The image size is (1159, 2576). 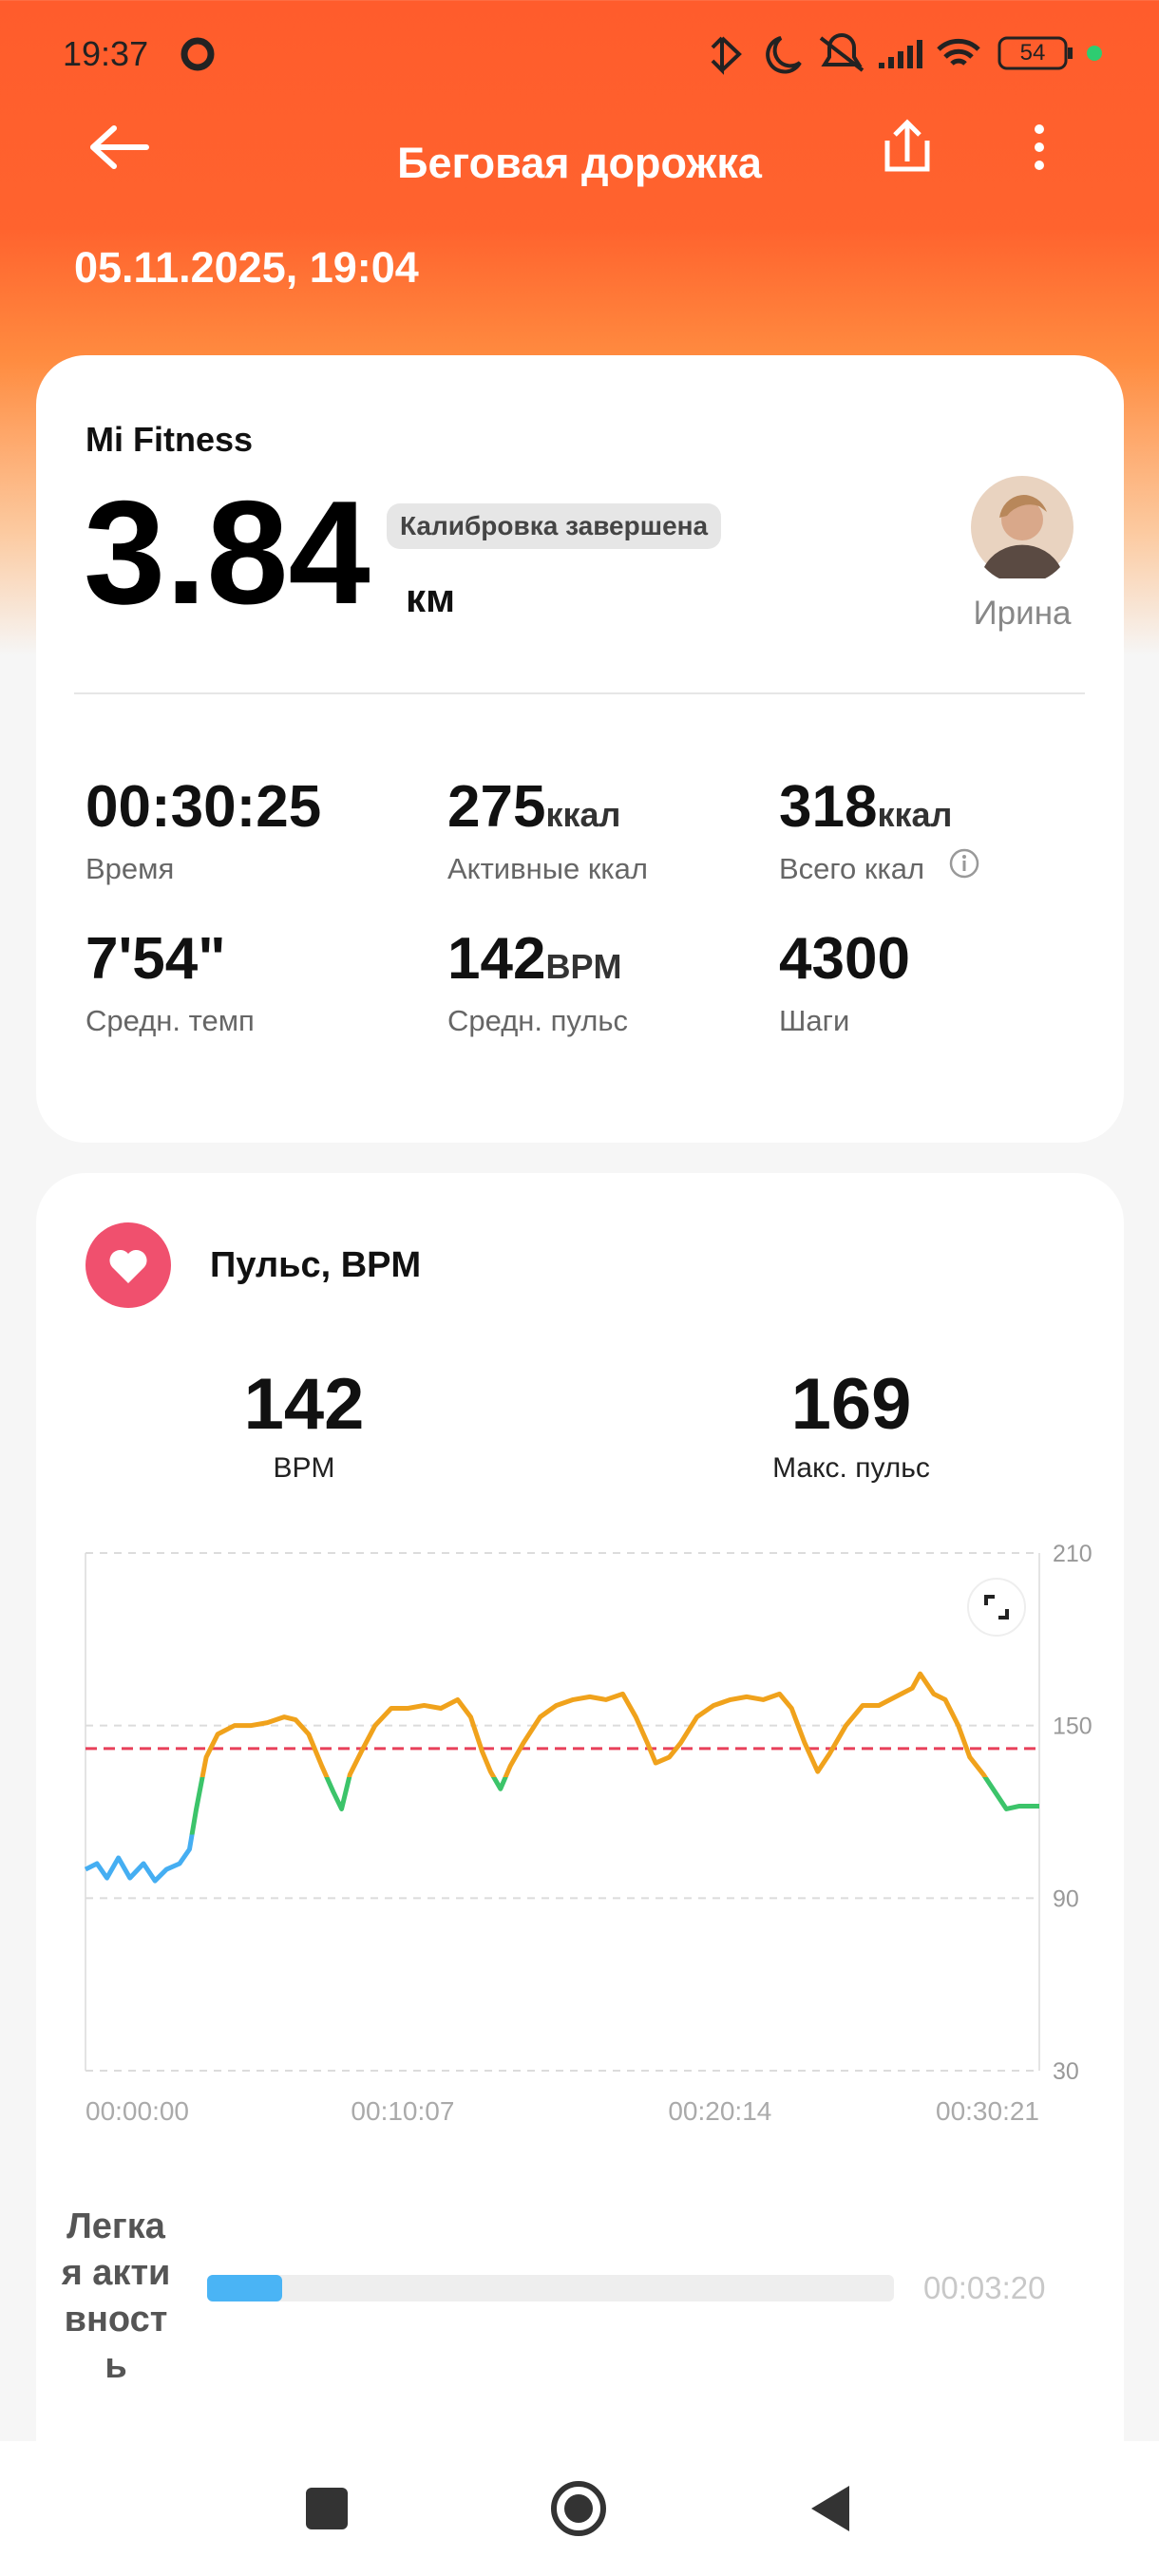 What do you see at coordinates (830, 2508) in the screenshot?
I see `back-nav-button` at bounding box center [830, 2508].